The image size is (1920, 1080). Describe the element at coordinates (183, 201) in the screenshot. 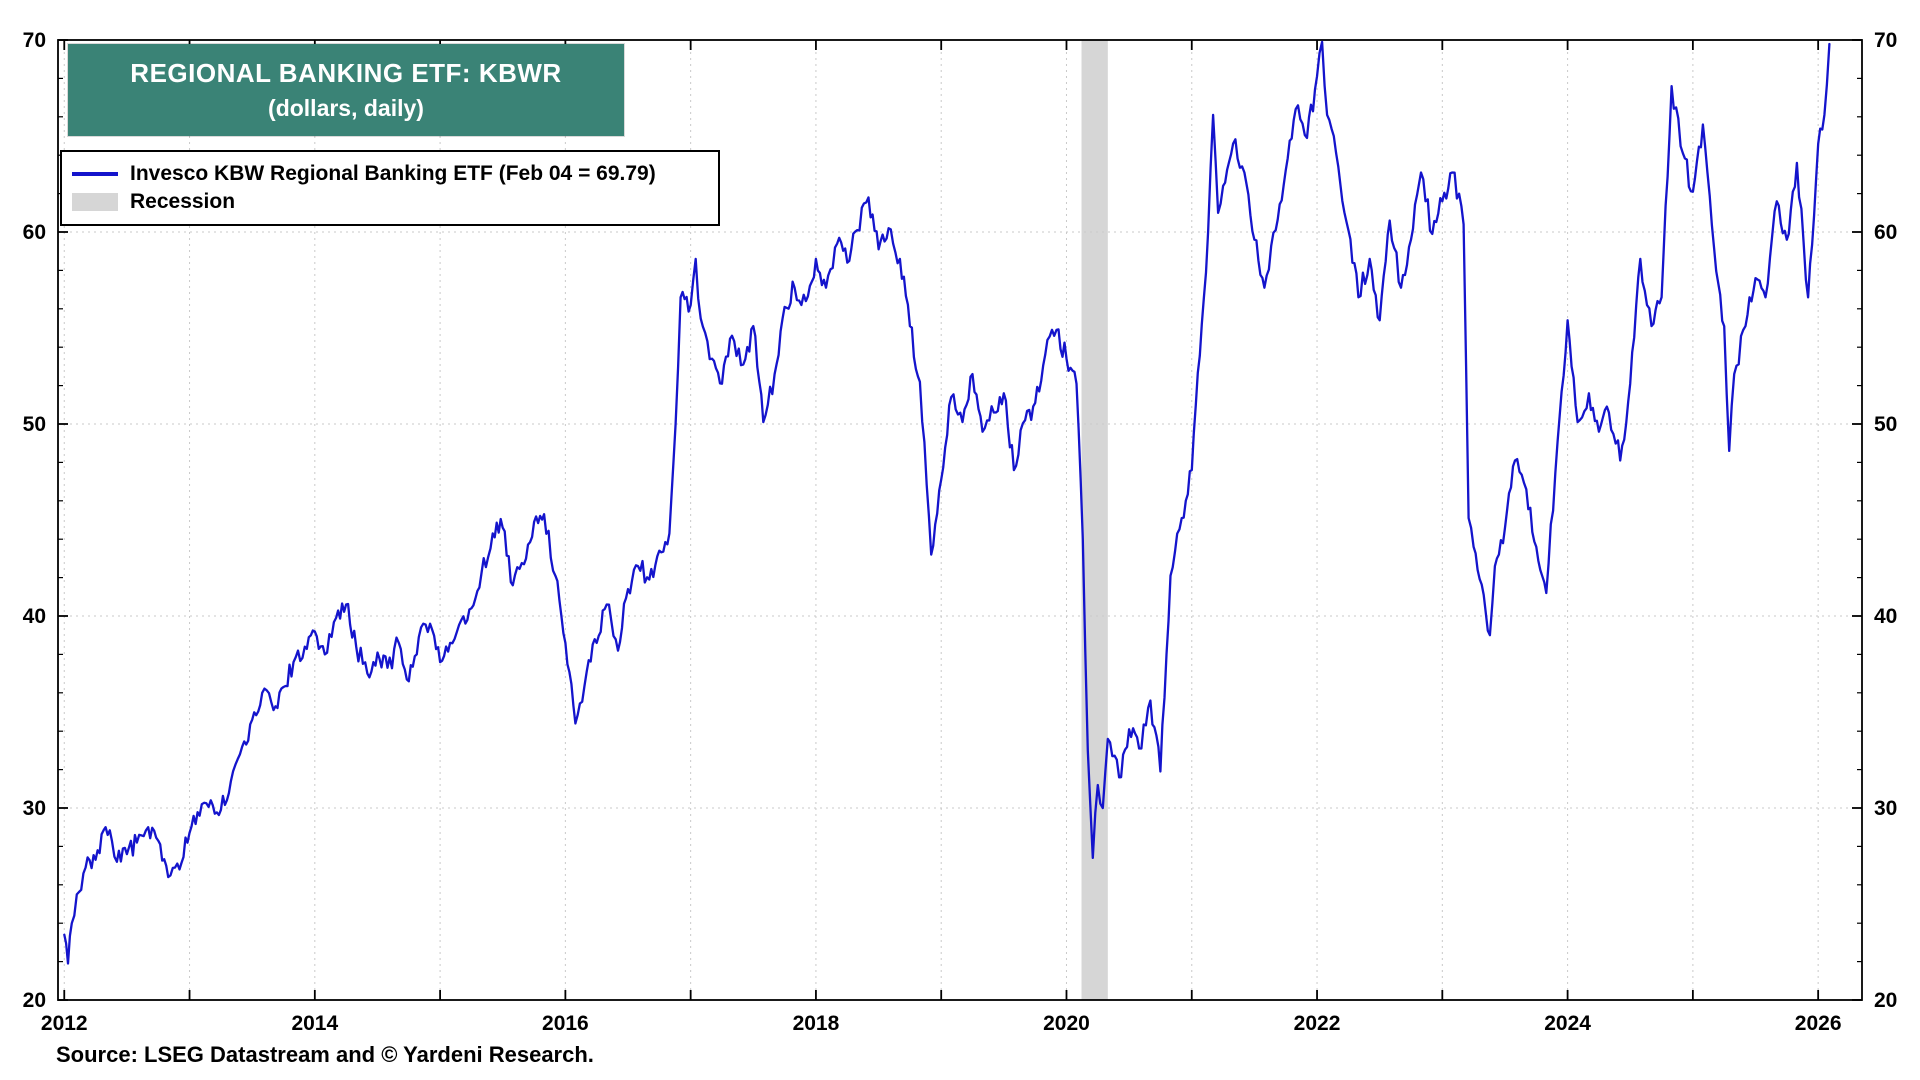

I see `recession-legend-label: Recession` at that location.